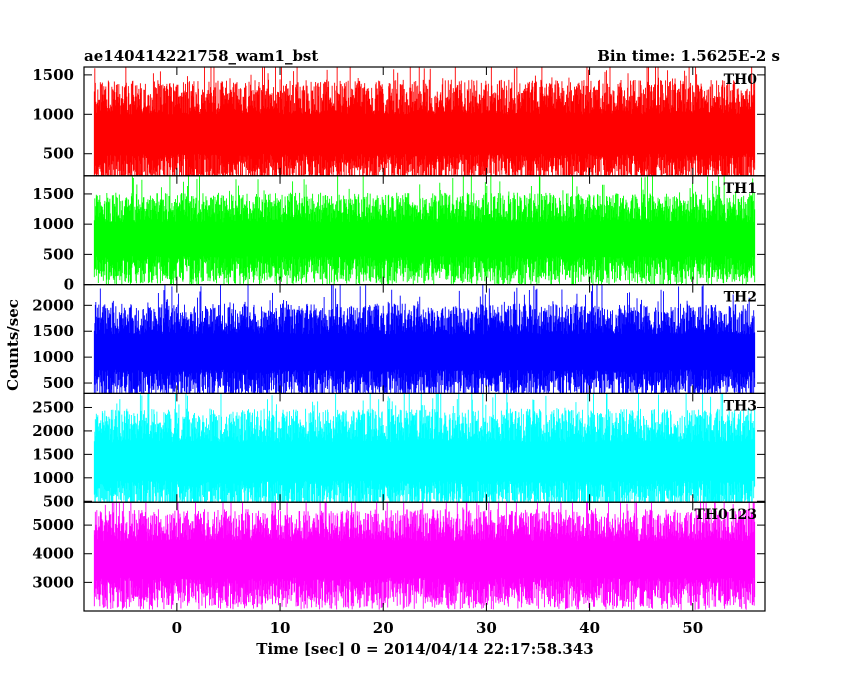 This screenshot has height=685, width=850. What do you see at coordinates (424, 649) in the screenshot?
I see `x-axis-label: Time [sec] 0 = 2014/04/14 22:17:58.343` at bounding box center [424, 649].